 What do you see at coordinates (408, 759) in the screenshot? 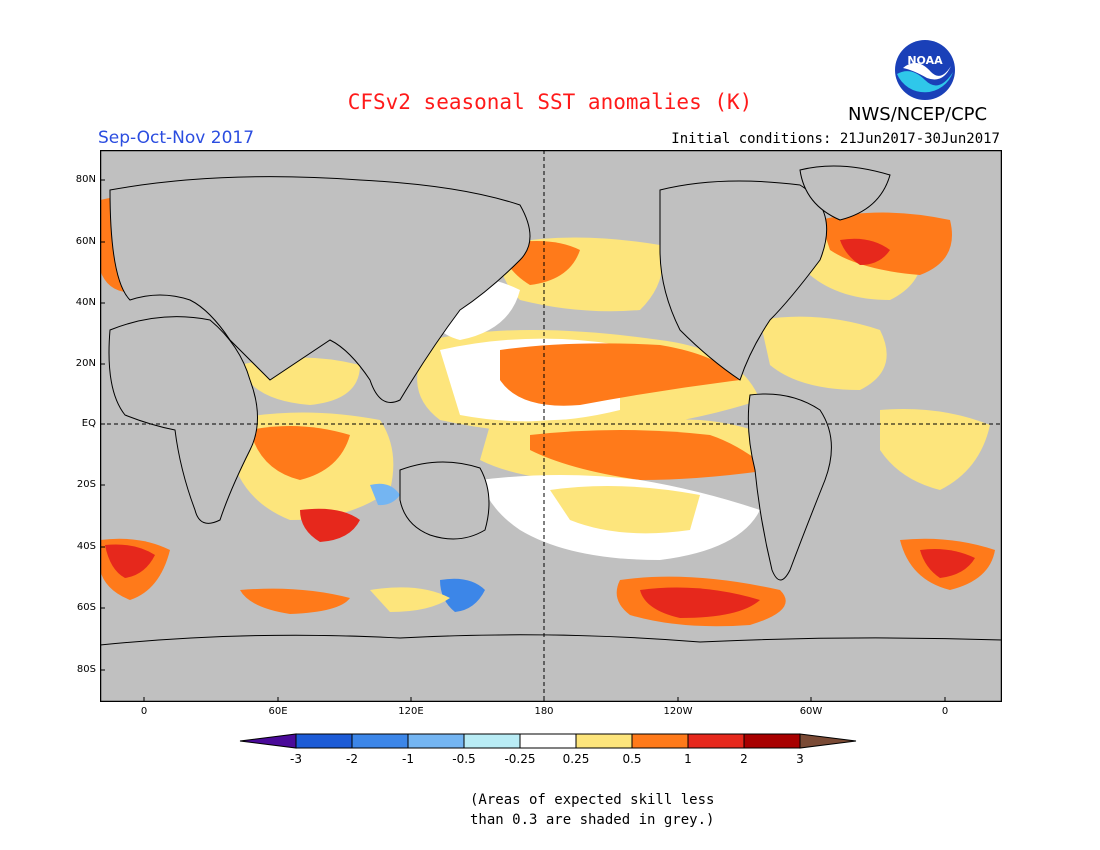
I see `legend-label: -1` at bounding box center [408, 759].